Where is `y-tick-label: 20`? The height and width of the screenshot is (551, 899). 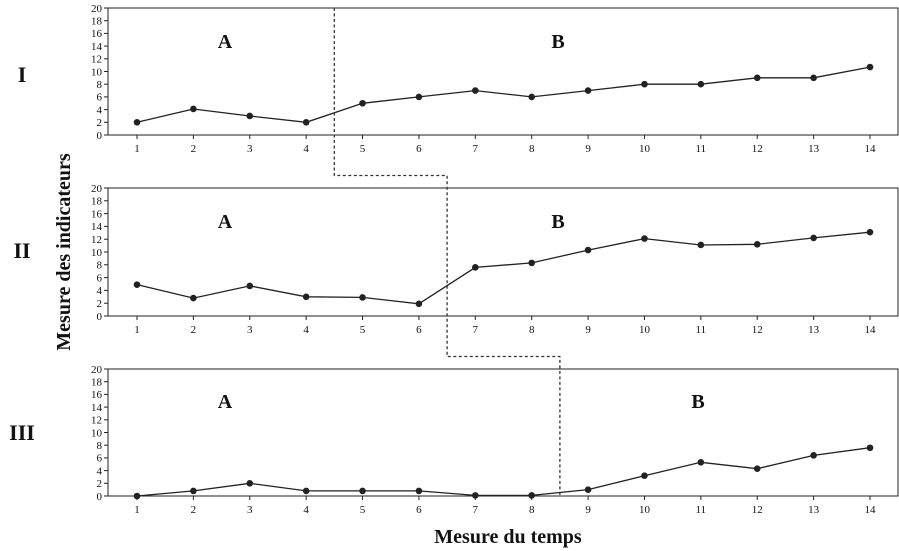 y-tick-label: 20 is located at coordinates (97, 189).